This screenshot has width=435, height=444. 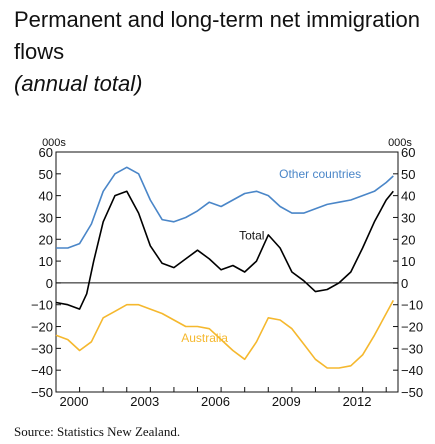 I want to click on y-tick-label-right: 0, so click(x=404, y=283).